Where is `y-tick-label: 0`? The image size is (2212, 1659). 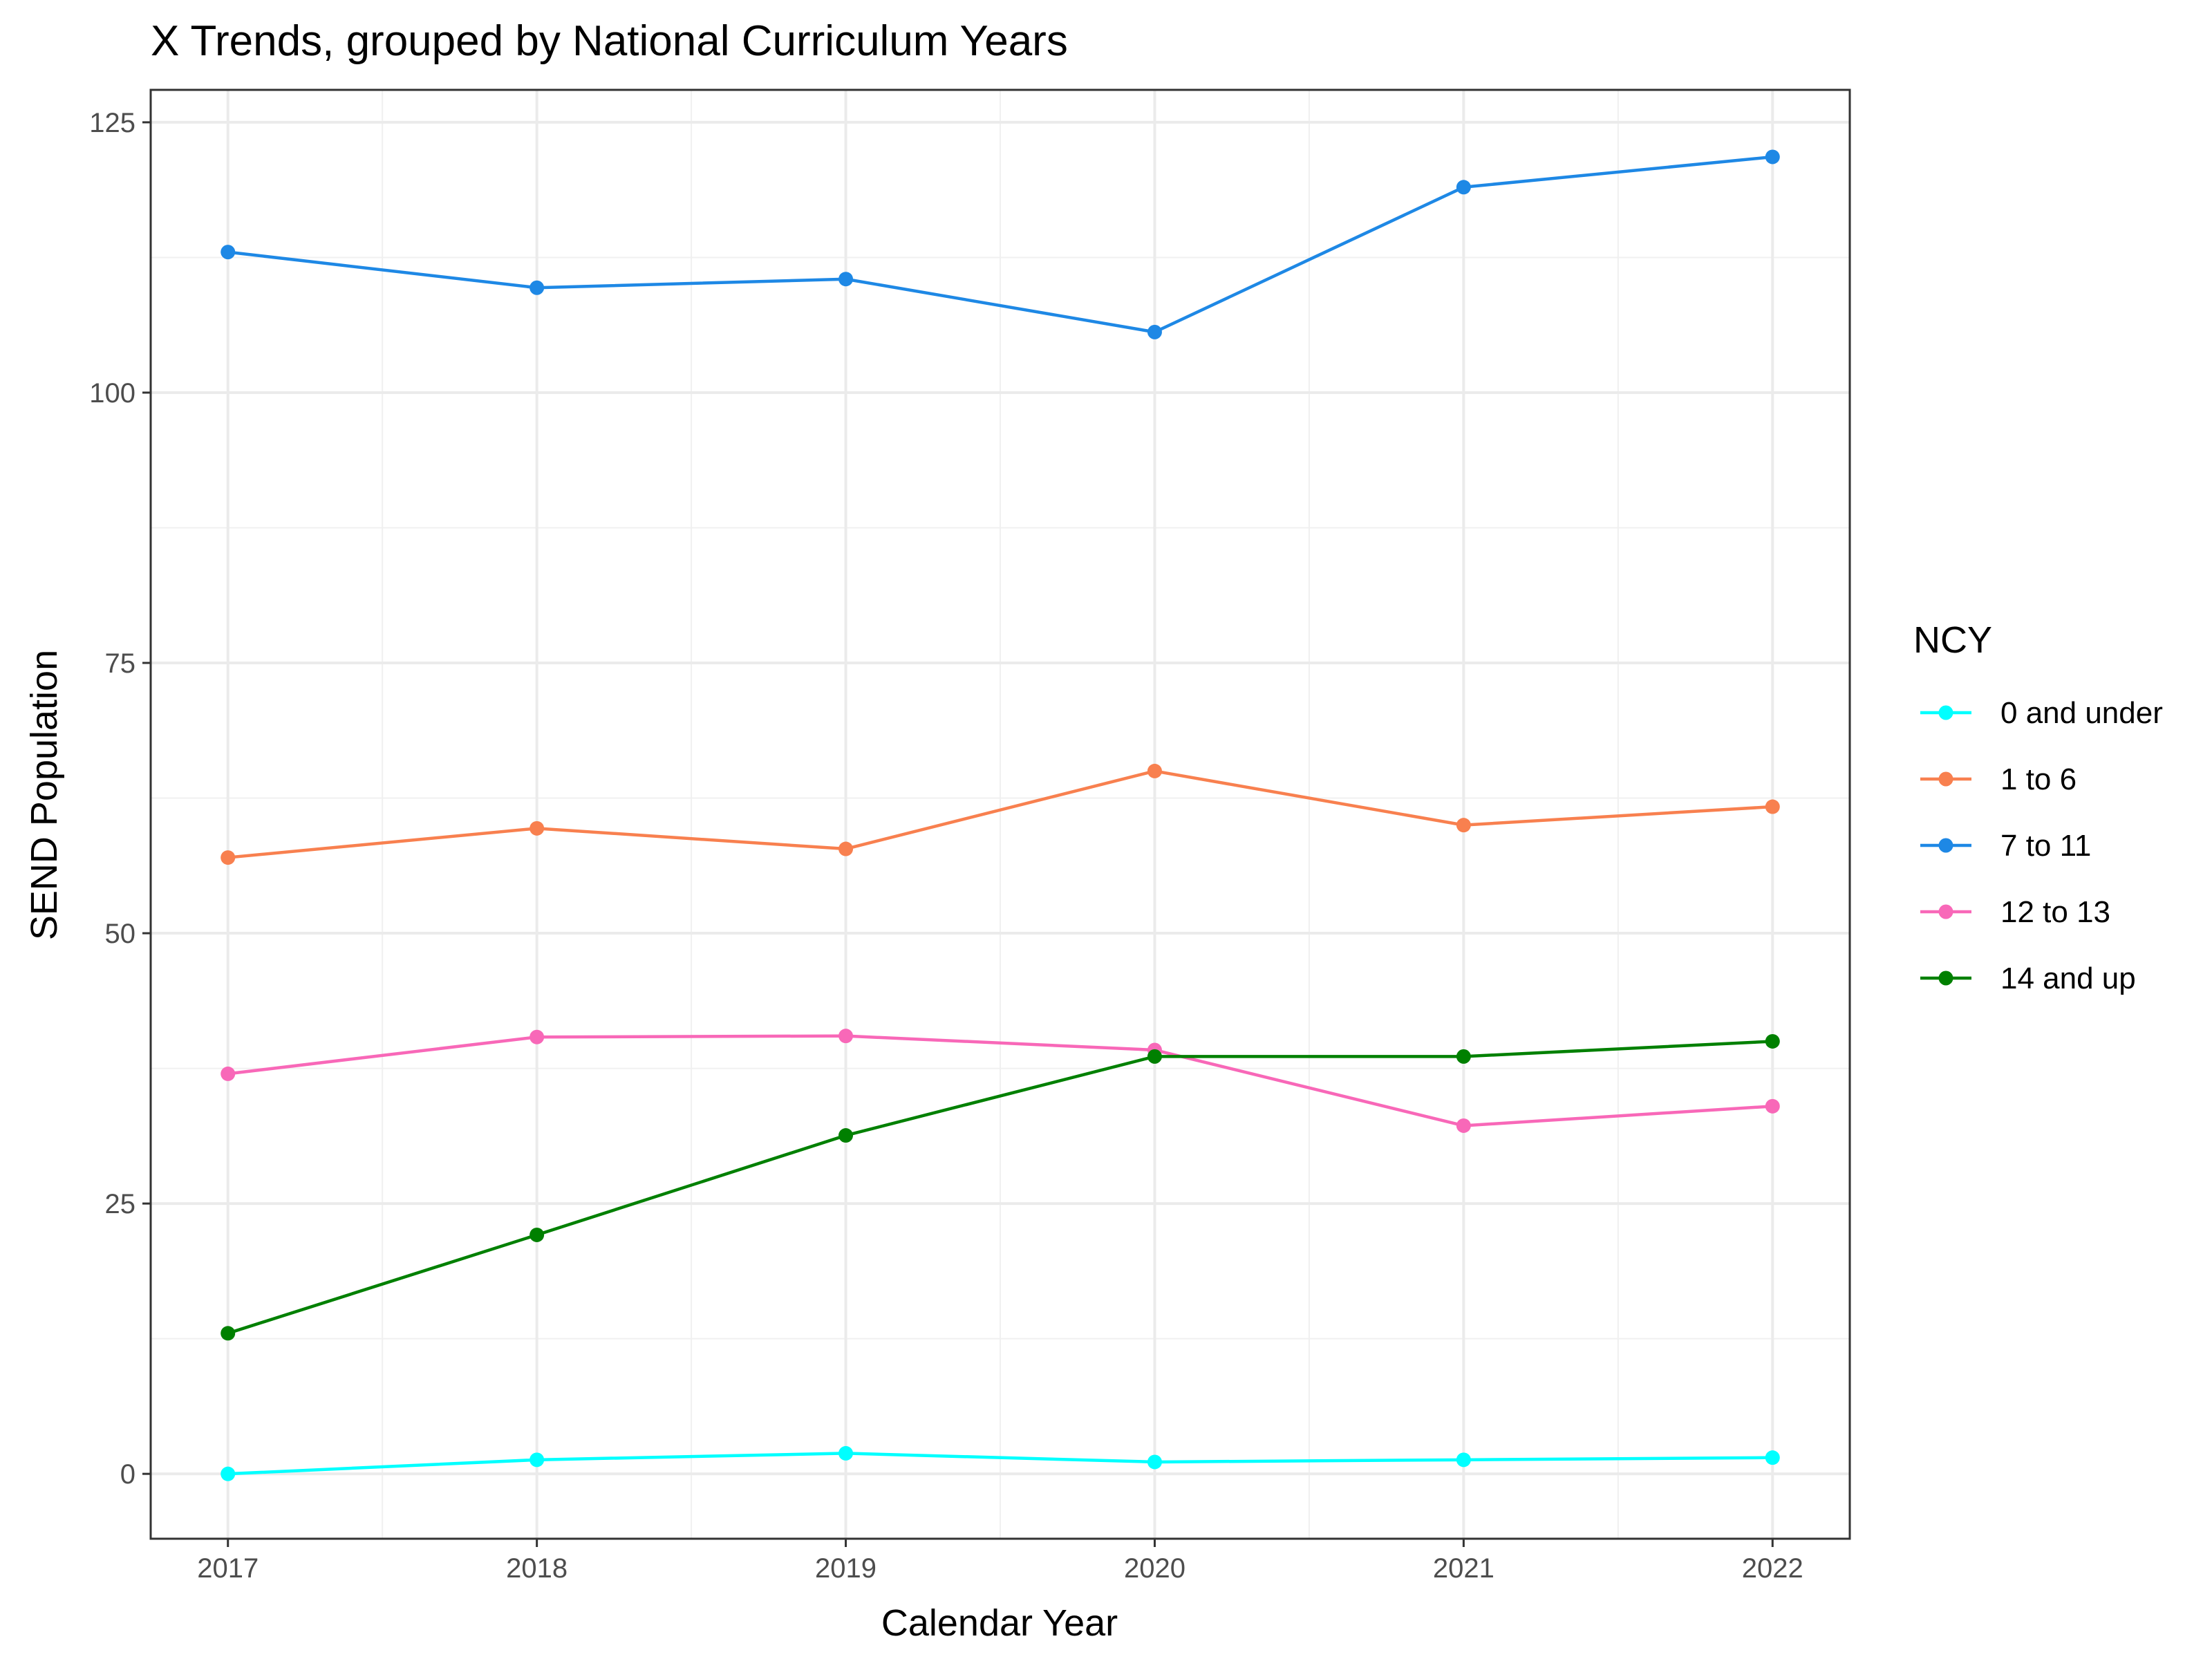
y-tick-label: 0 is located at coordinates (128, 1474).